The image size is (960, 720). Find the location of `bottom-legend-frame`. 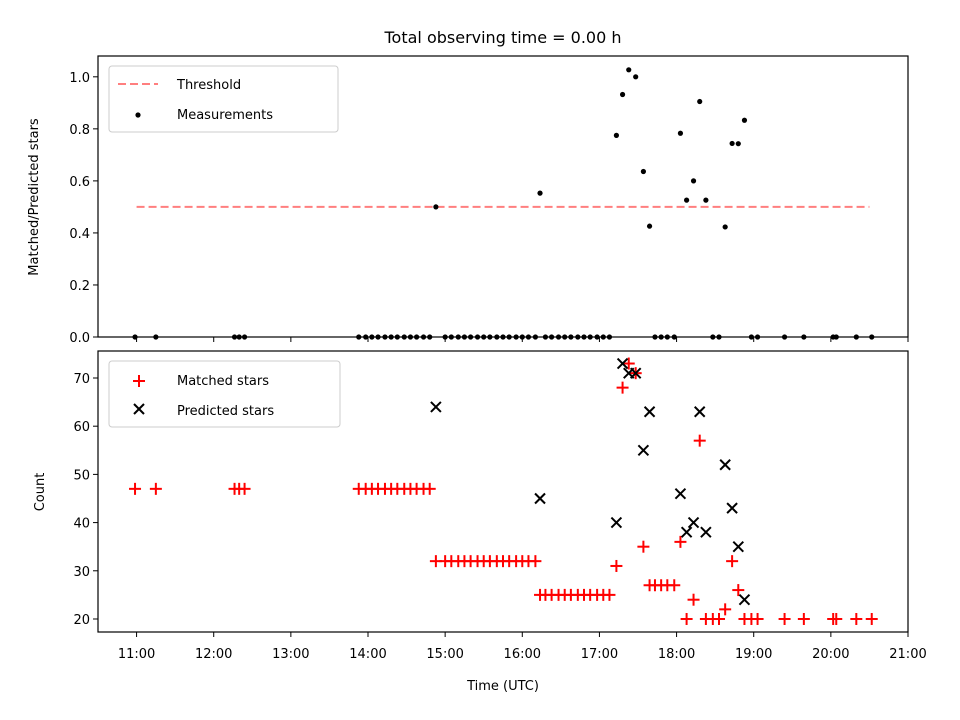

bottom-legend-frame is located at coordinates (224, 394).